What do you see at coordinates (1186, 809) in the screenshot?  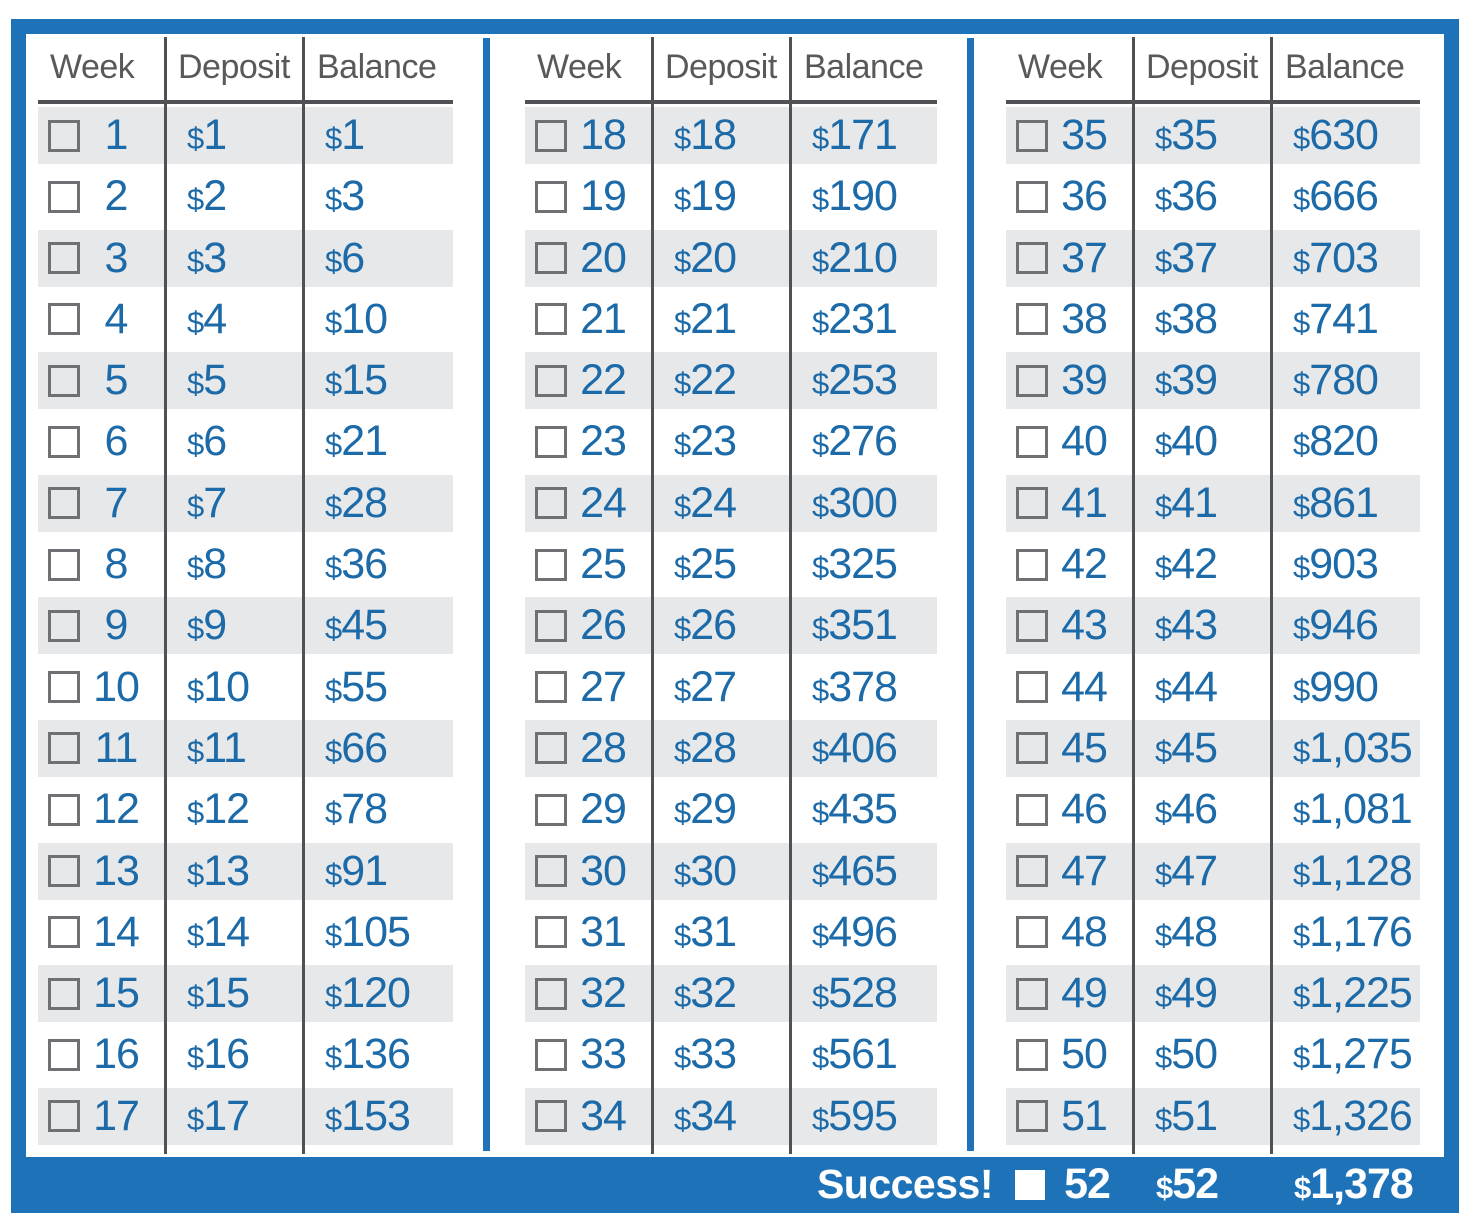 I see `deposit-value: $46` at bounding box center [1186, 809].